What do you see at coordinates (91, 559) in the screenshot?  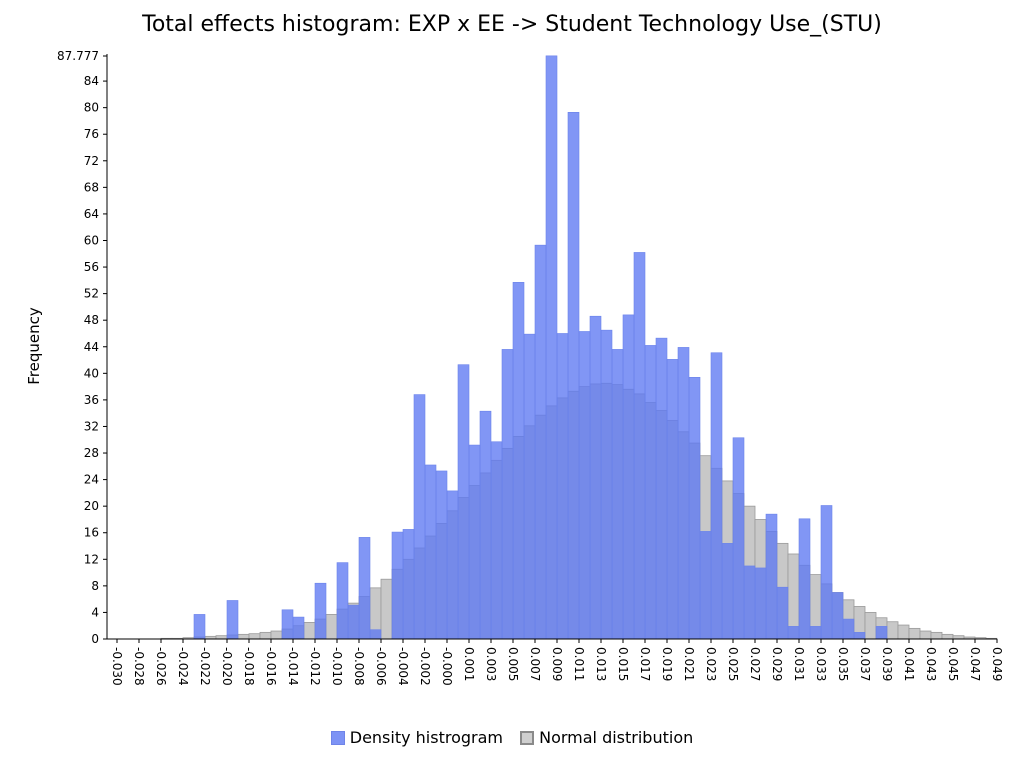 I see `y-tick-label: 12` at bounding box center [91, 559].